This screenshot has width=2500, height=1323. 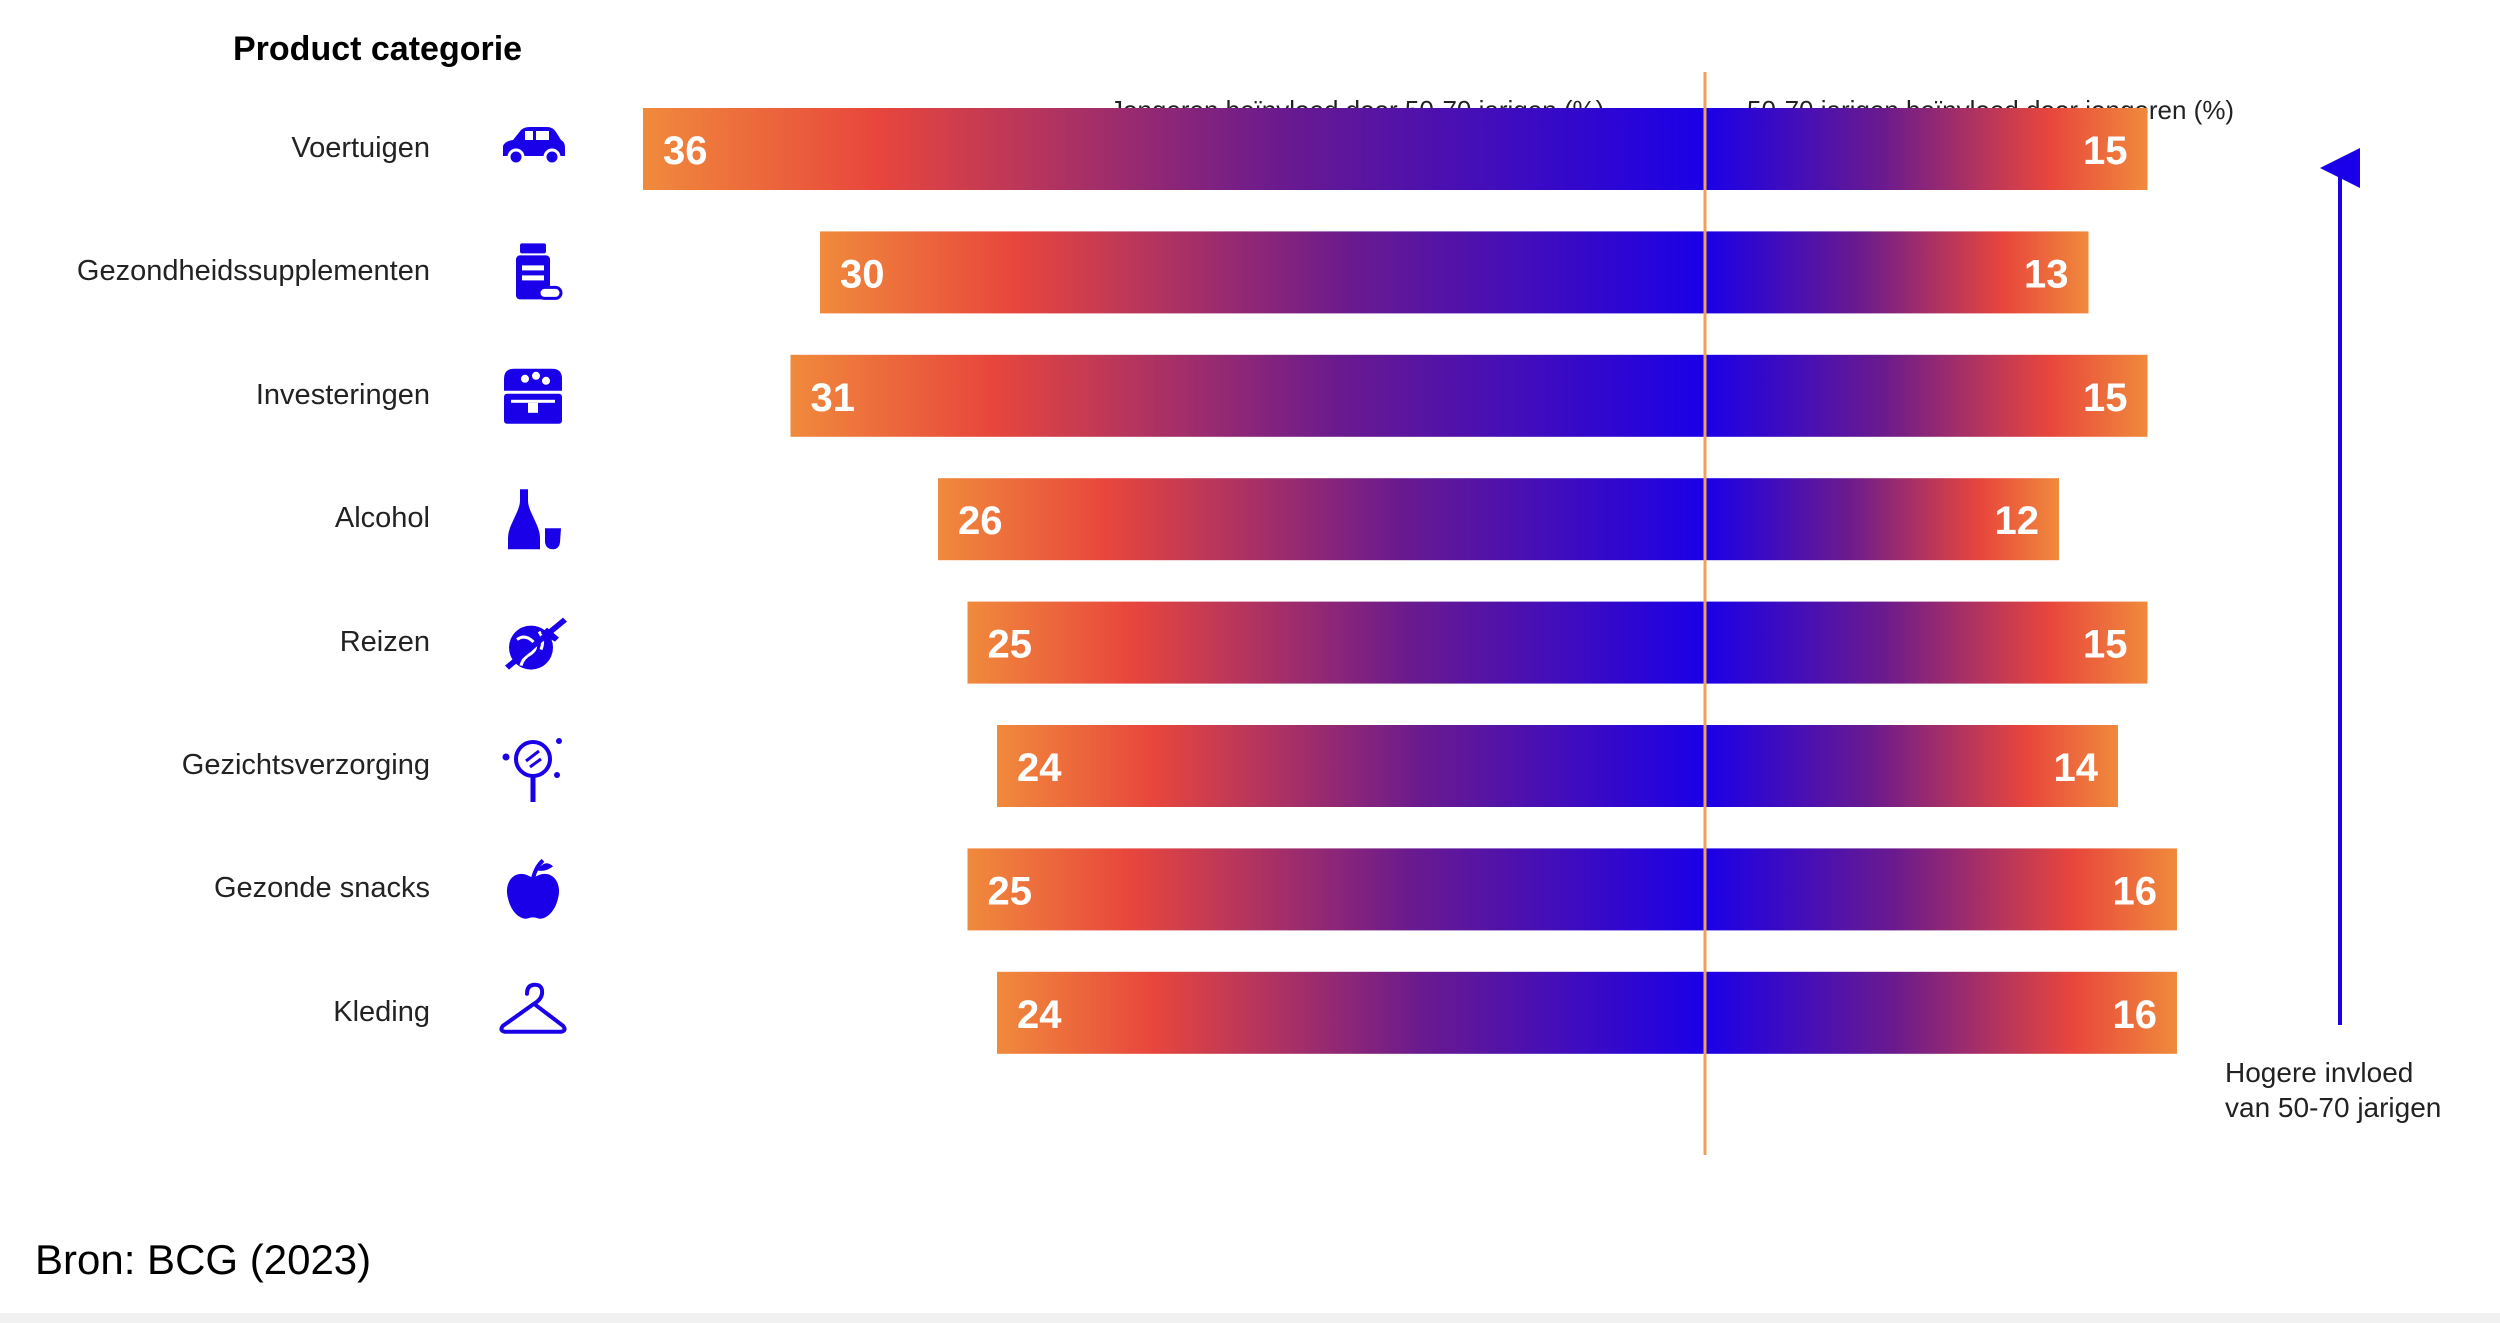 I want to click on supplement-bottle-icon, so click(x=539, y=271).